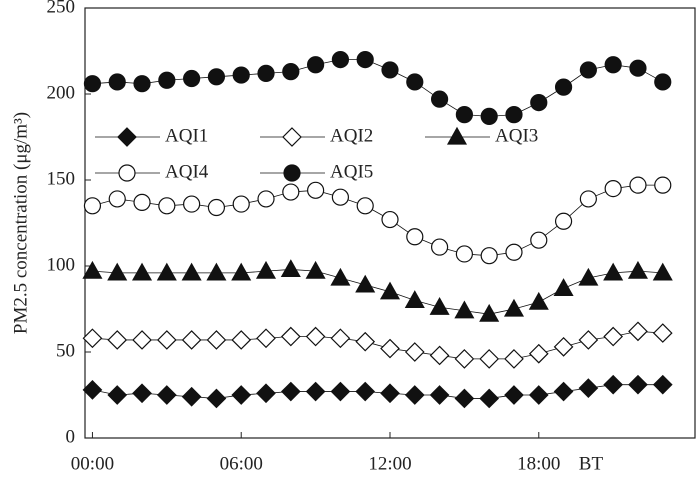 The height and width of the screenshot is (481, 700). What do you see at coordinates (20, 223) in the screenshot?
I see `y-axis-label: PM2.5 concentration (μg/m³)` at bounding box center [20, 223].